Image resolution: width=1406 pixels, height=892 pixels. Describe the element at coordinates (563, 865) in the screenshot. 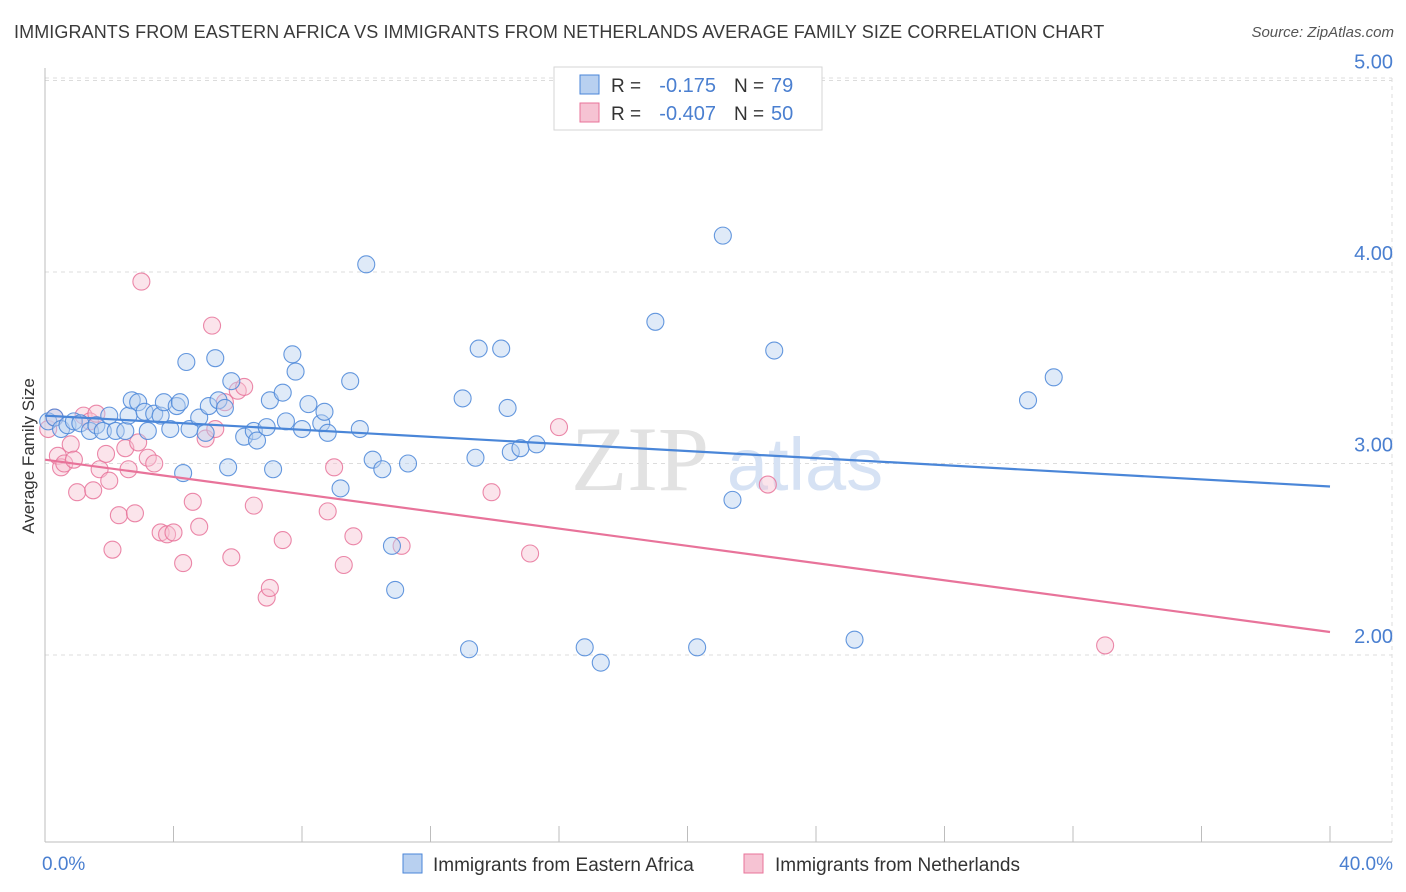

I see `series-legend-label-blue: Immigrants from Eastern Africa` at that location.